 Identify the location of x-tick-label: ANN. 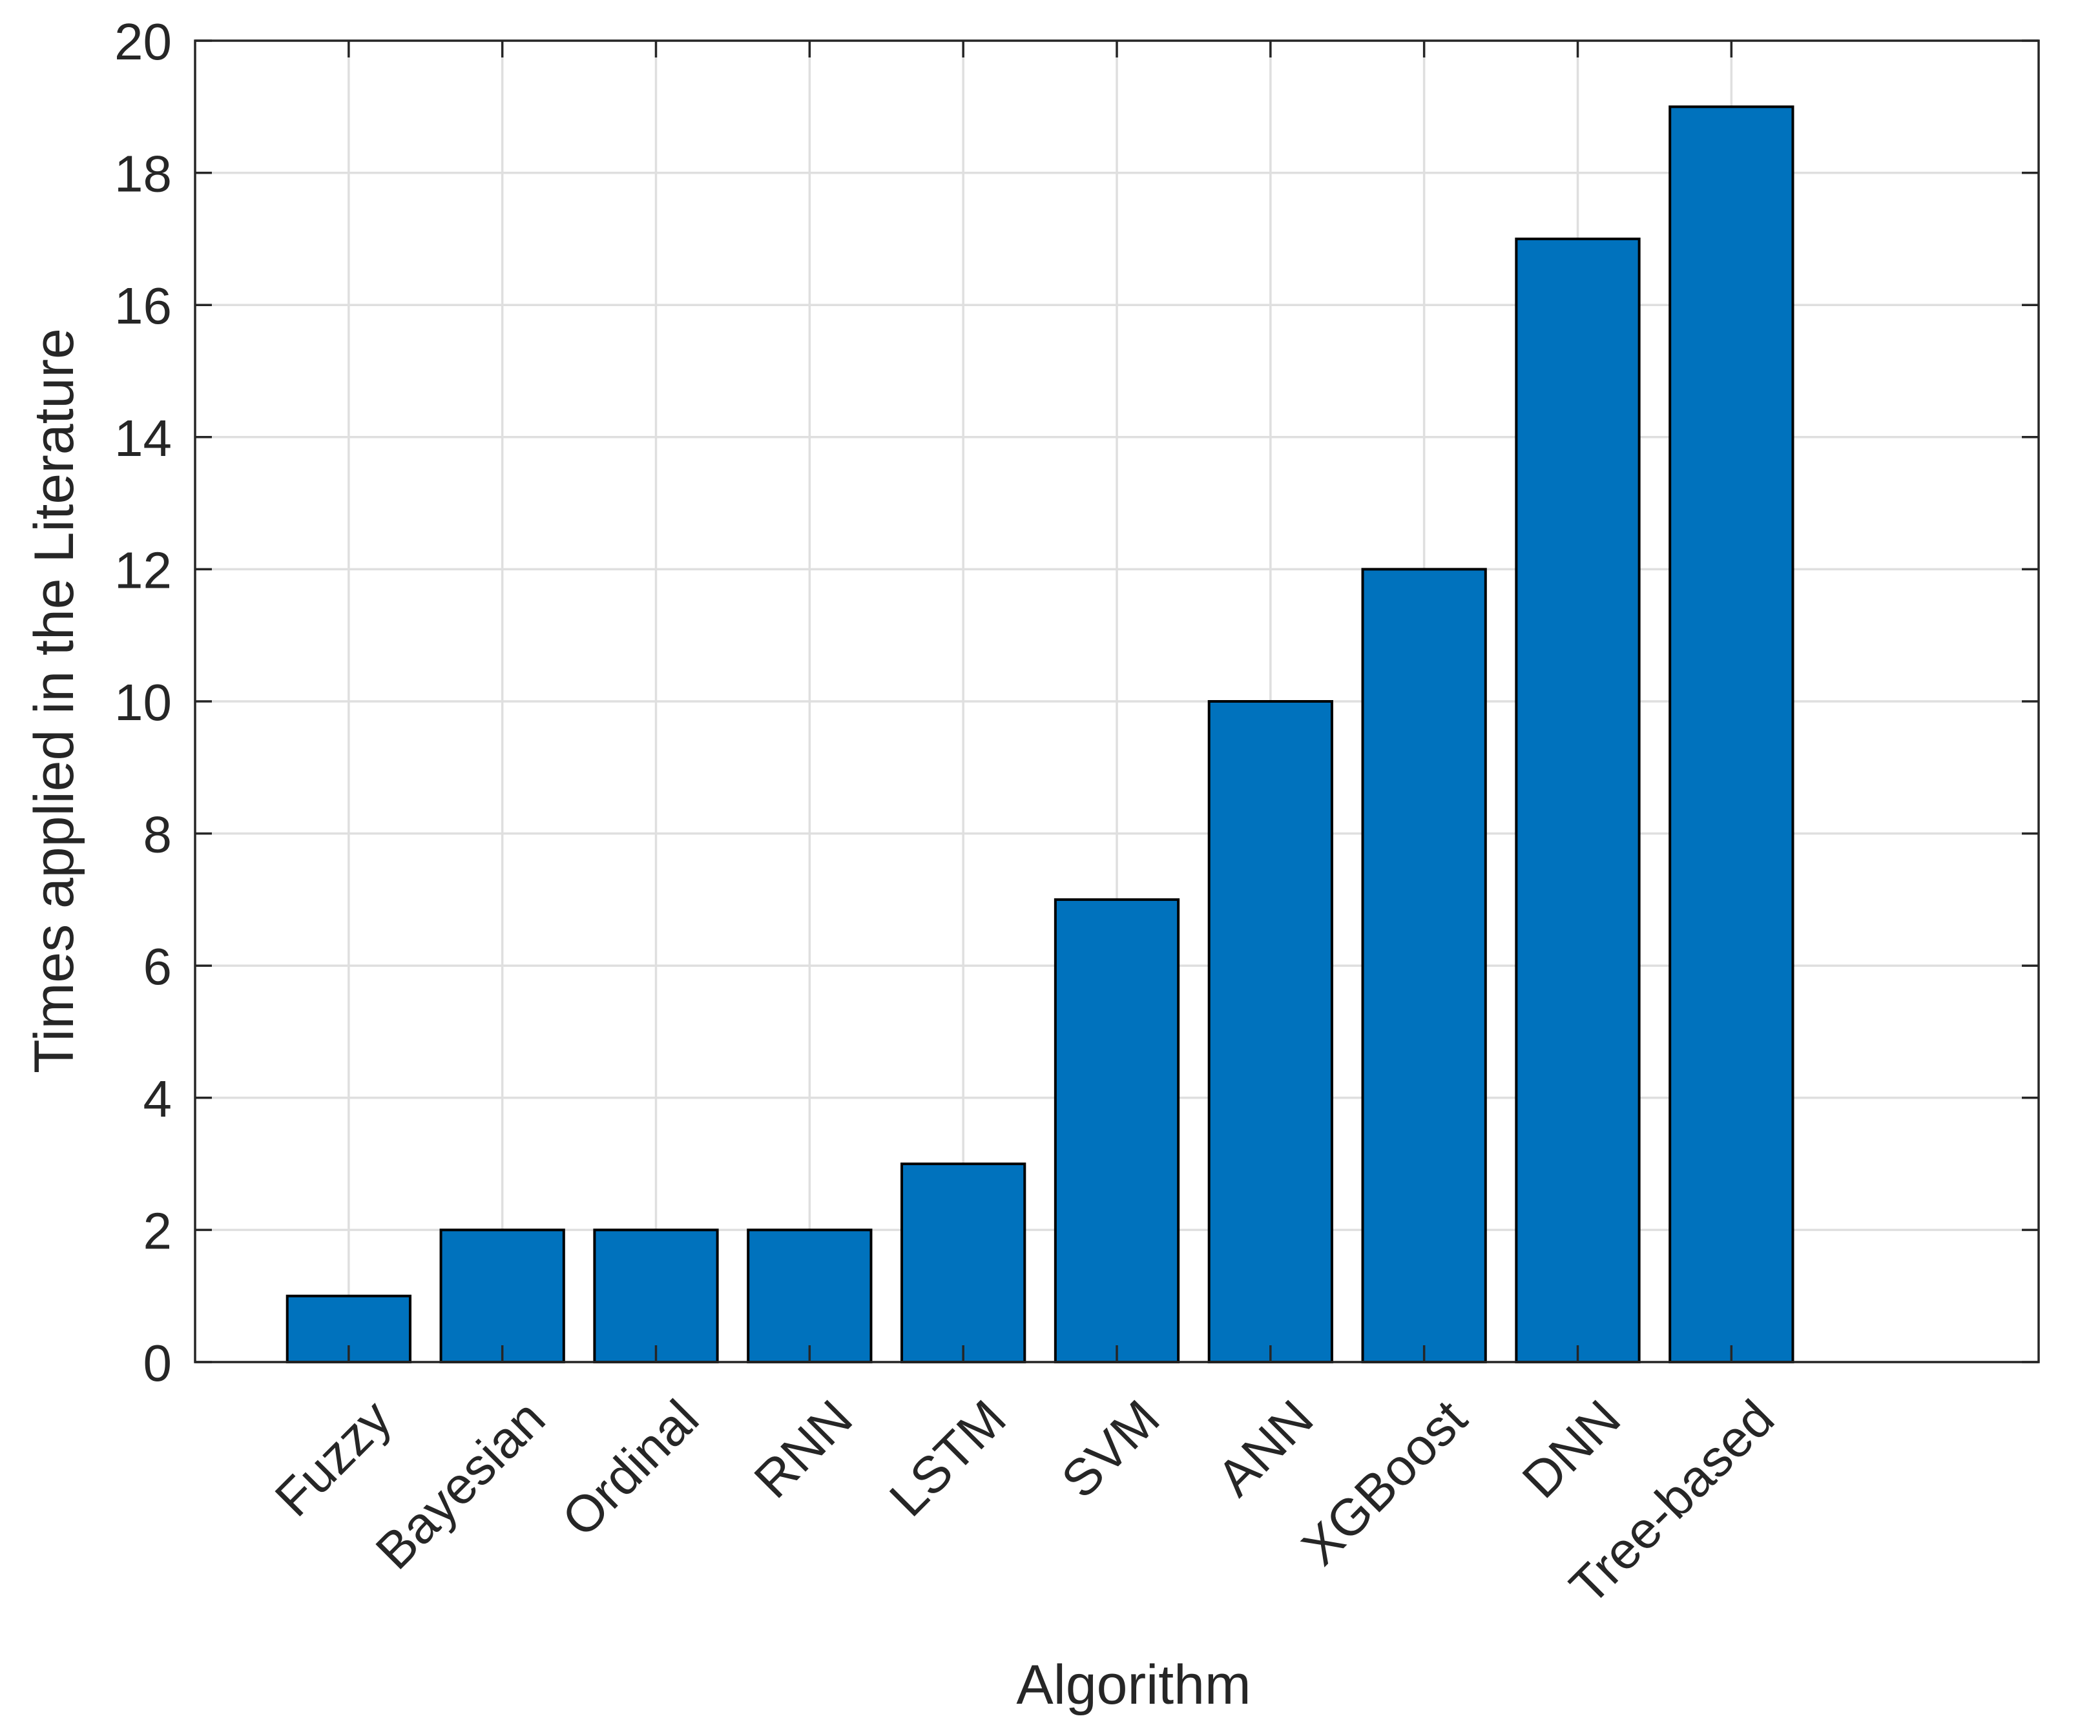
(1265, 1448).